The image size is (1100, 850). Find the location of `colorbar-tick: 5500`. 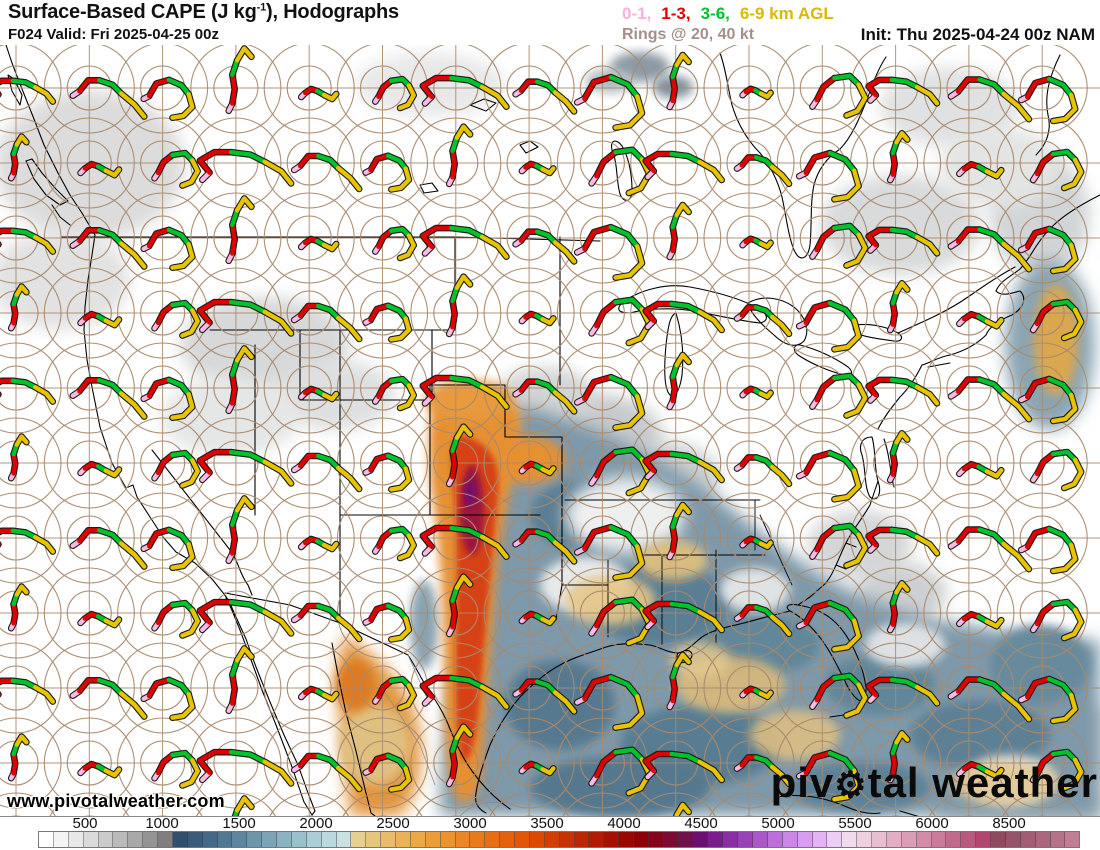

colorbar-tick: 5500 is located at coordinates (855, 823).